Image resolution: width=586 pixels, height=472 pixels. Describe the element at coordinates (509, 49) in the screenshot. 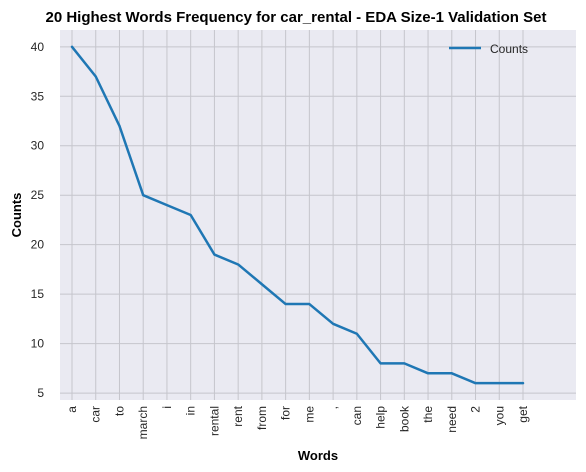

I see `legend-label-counts: Counts` at that location.